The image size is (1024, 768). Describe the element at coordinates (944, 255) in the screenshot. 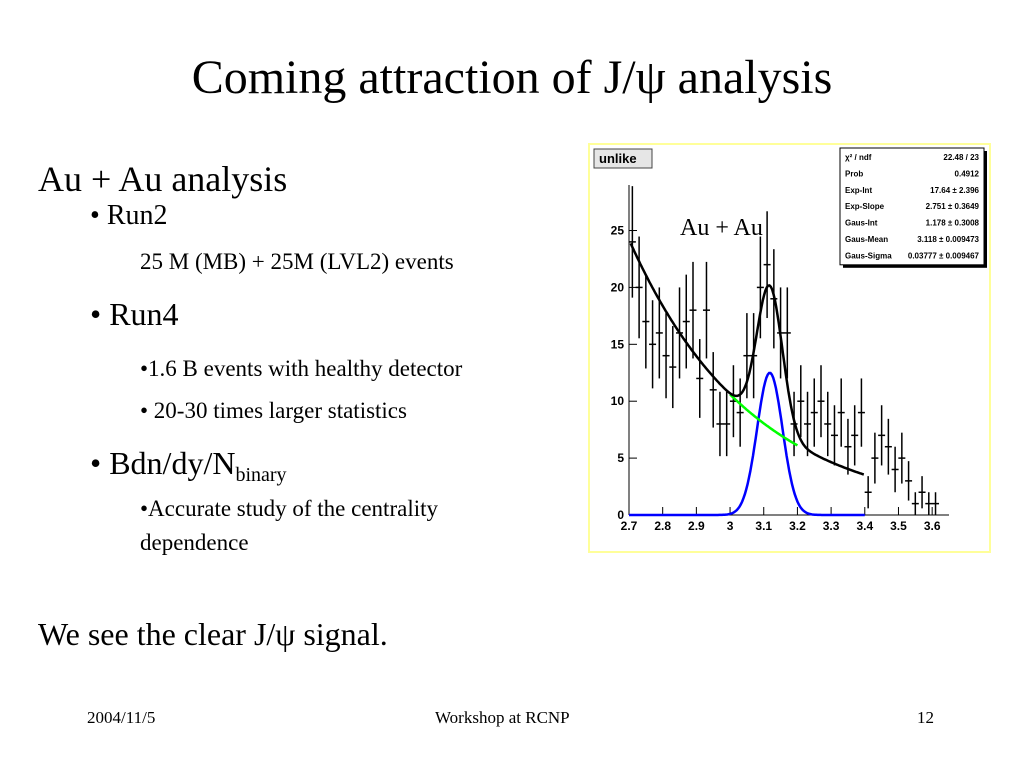

I see `stat-value: 0.03777 ± 0.009467` at that location.